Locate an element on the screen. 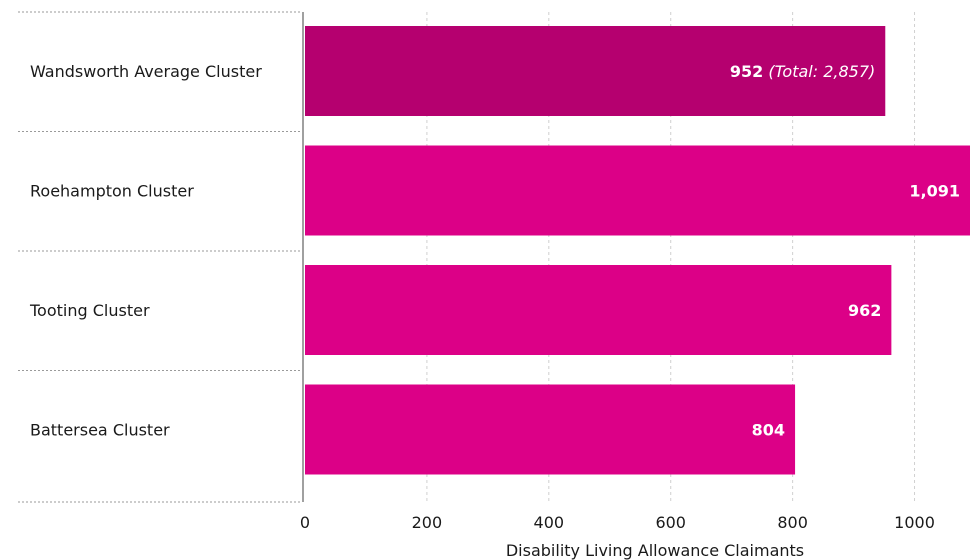 This screenshot has width=979, height=560. category-label: Wandsworth Average Cluster is located at coordinates (146, 71).